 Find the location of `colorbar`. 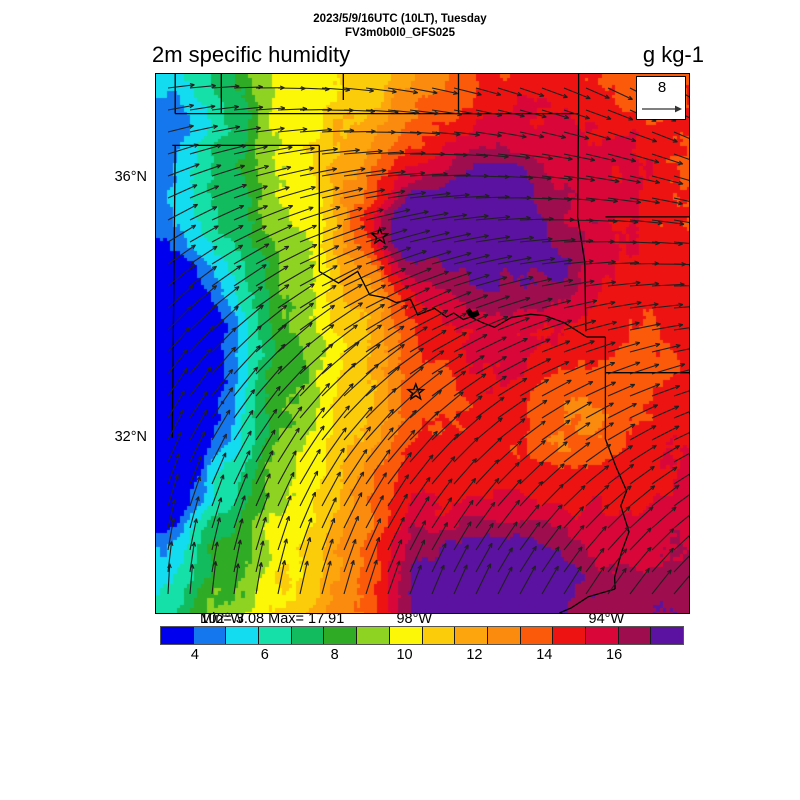

colorbar is located at coordinates (422, 635).